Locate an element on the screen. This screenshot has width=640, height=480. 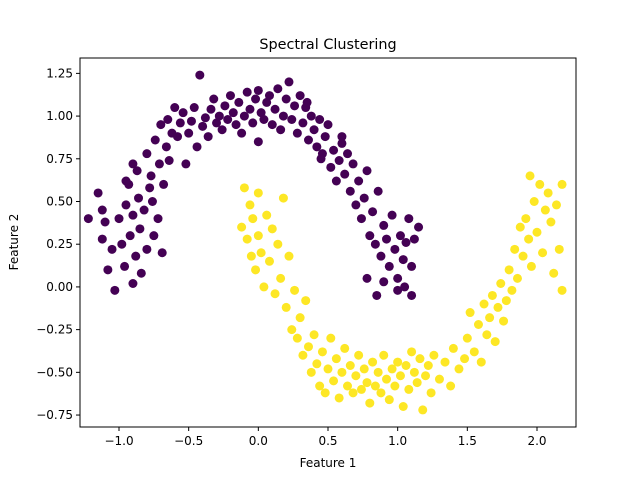
x-tick-label: 1.0 is located at coordinates (397, 441).